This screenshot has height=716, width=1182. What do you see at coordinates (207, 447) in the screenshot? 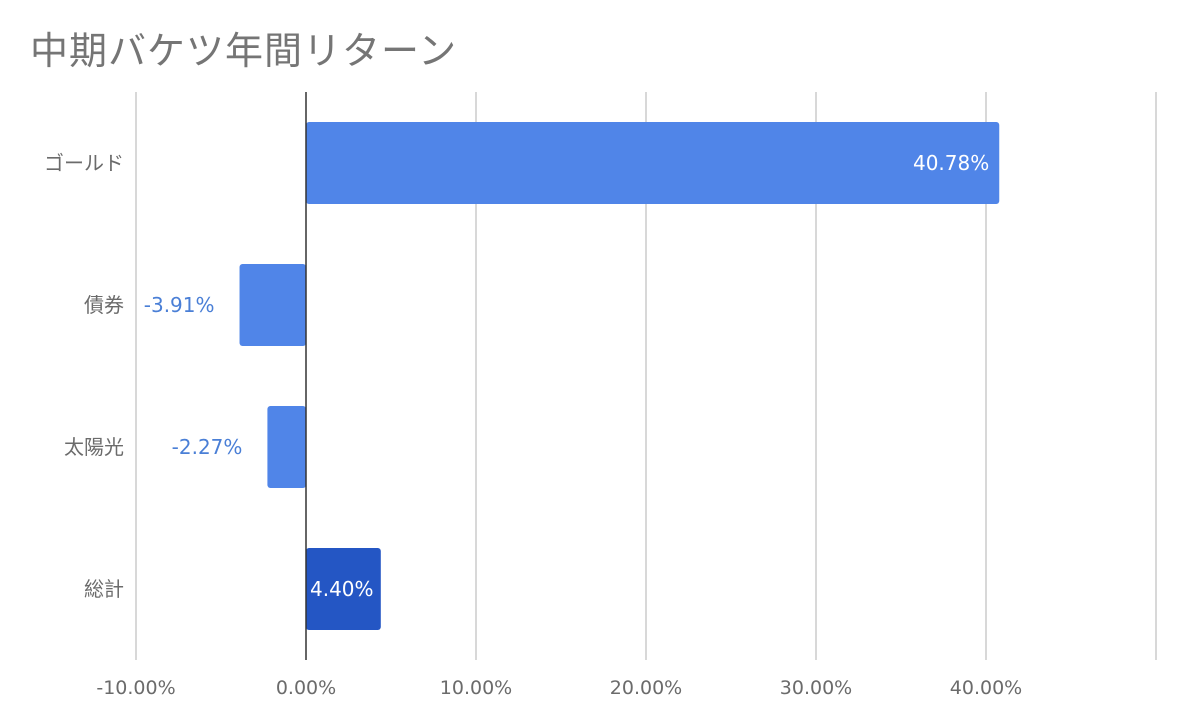
I see `data-label: -2.27%` at bounding box center [207, 447].